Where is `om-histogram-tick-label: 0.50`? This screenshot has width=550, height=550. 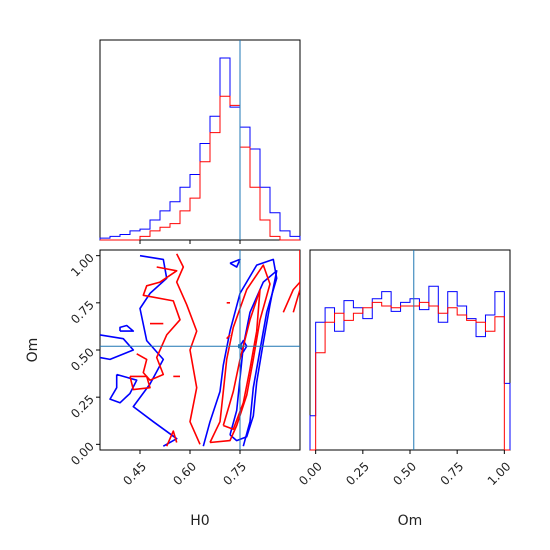 om-histogram-tick-label: 0.50 is located at coordinates (404, 473).